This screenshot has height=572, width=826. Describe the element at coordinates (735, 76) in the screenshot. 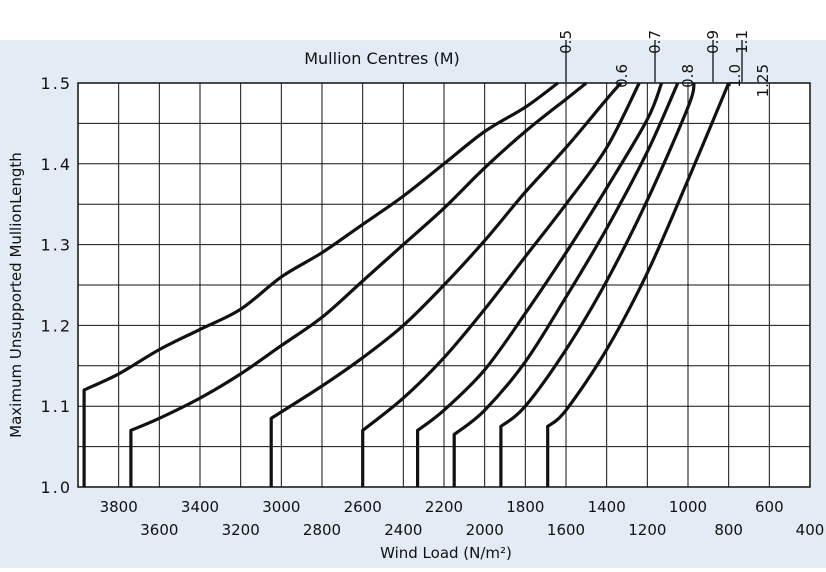

I see `curve-label: 1.0` at that location.